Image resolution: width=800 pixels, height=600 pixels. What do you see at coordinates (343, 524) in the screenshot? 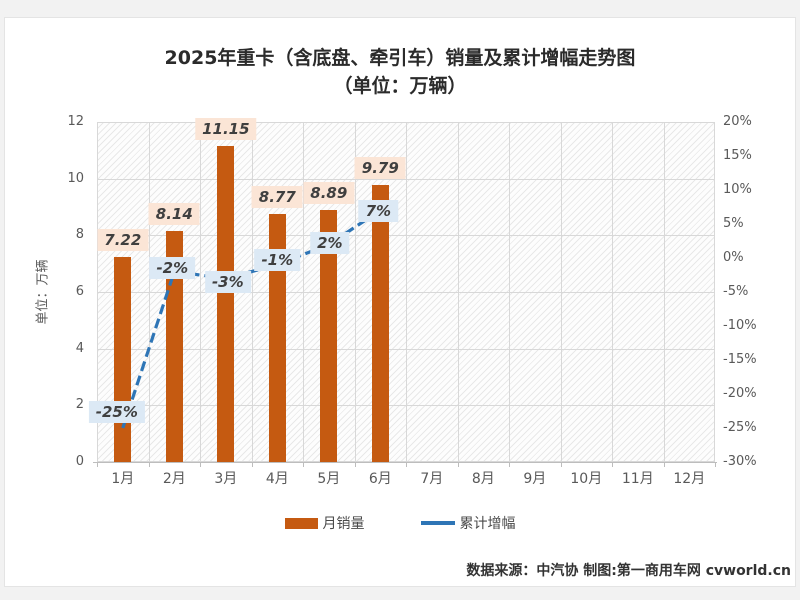
I see `legend-label: 月销量` at bounding box center [343, 524].